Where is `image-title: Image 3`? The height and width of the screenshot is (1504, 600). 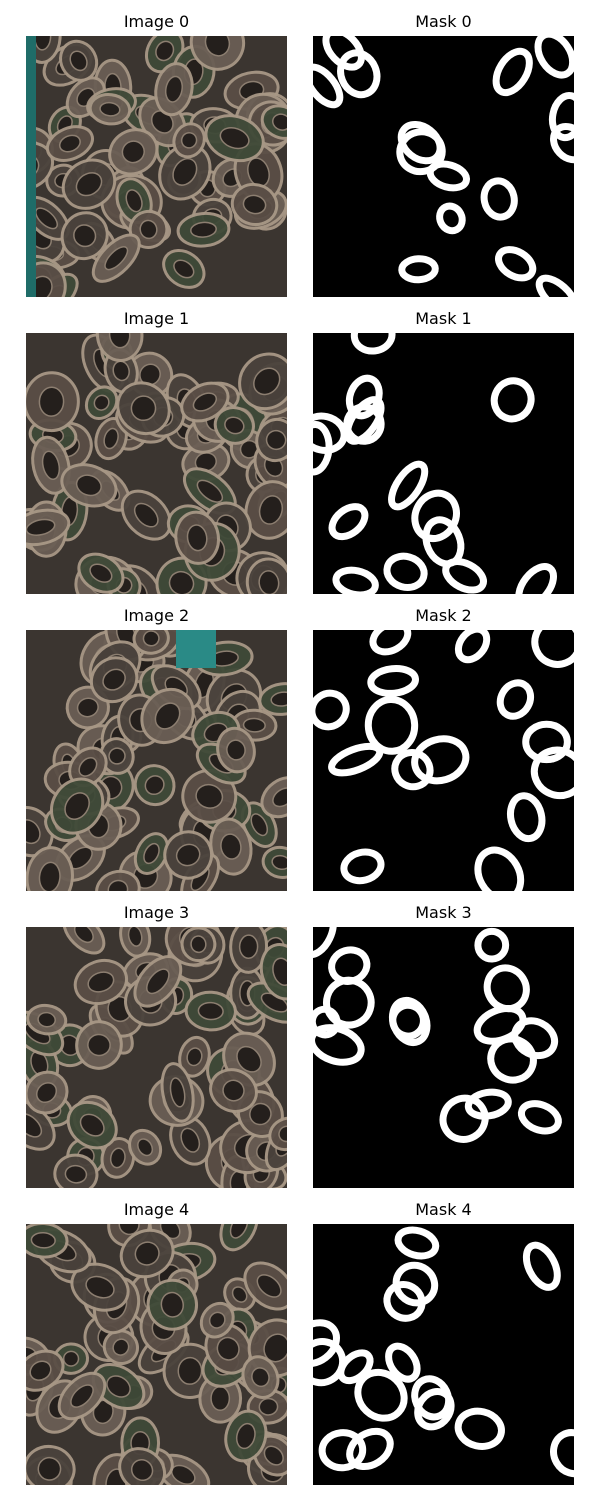 image-title: Image 3 is located at coordinates (156, 912).